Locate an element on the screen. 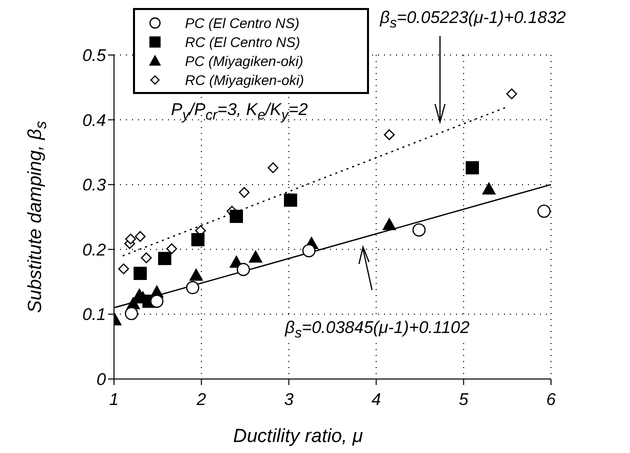 This screenshot has height=453, width=630. text: P$_{y}$/P$_{cr}$=3, K$_{e}$/K$_{y}$=2 is located at coordinates (239, 112).